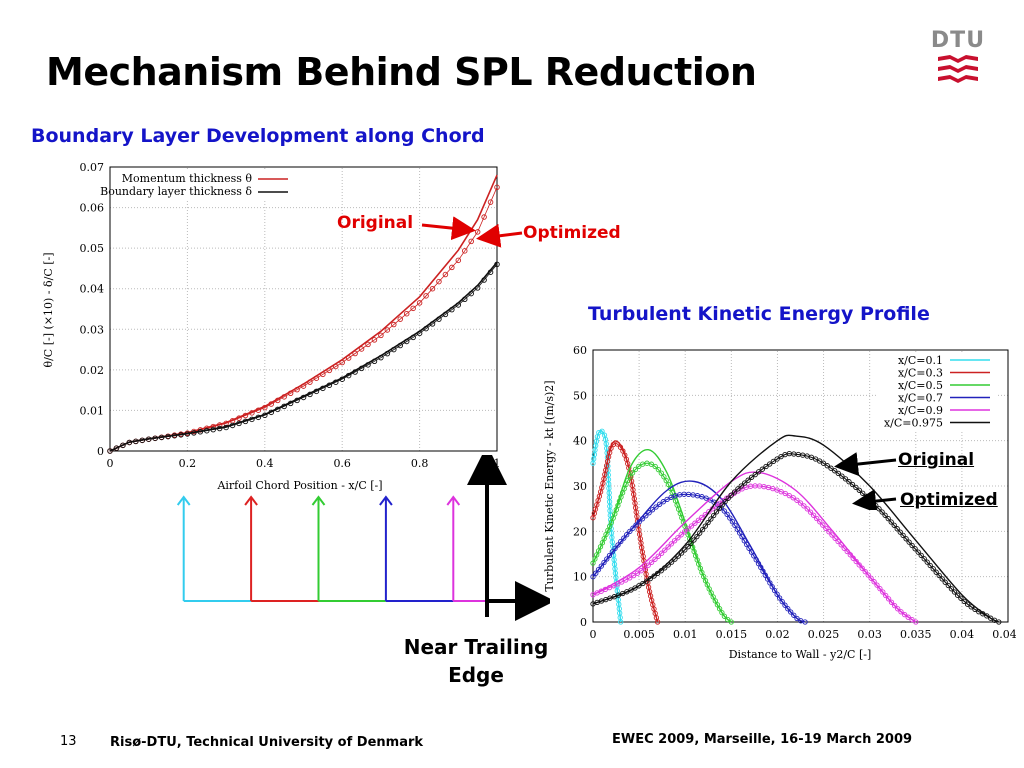  I want to click on tke-legend-label: x/C=0.975, so click(913, 423).